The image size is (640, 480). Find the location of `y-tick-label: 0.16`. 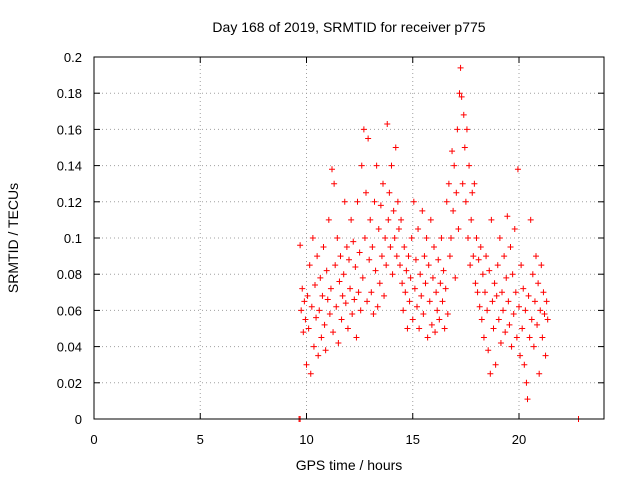

y-tick-label: 0.16 is located at coordinates (69, 129).